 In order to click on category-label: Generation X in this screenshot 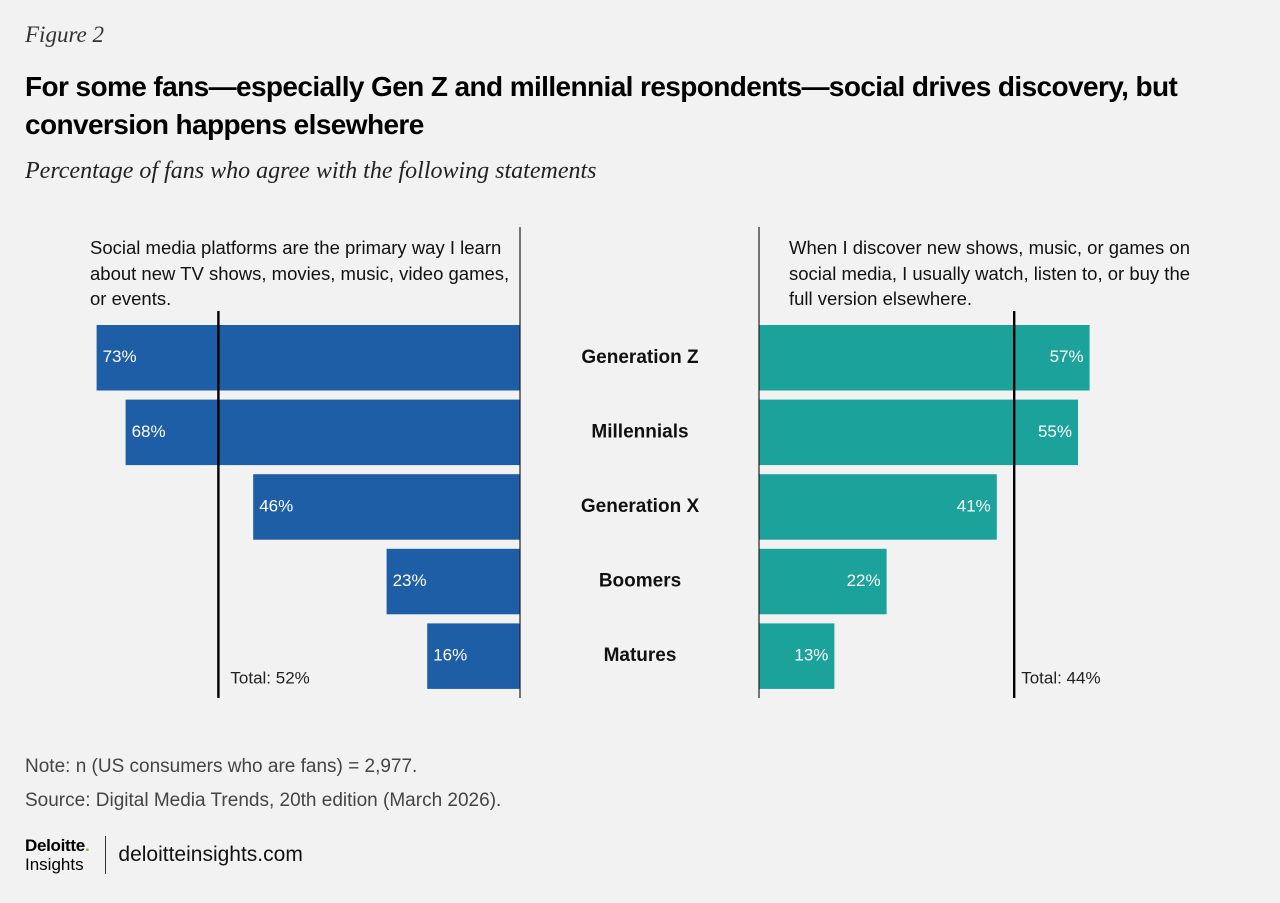, I will do `click(640, 506)`.